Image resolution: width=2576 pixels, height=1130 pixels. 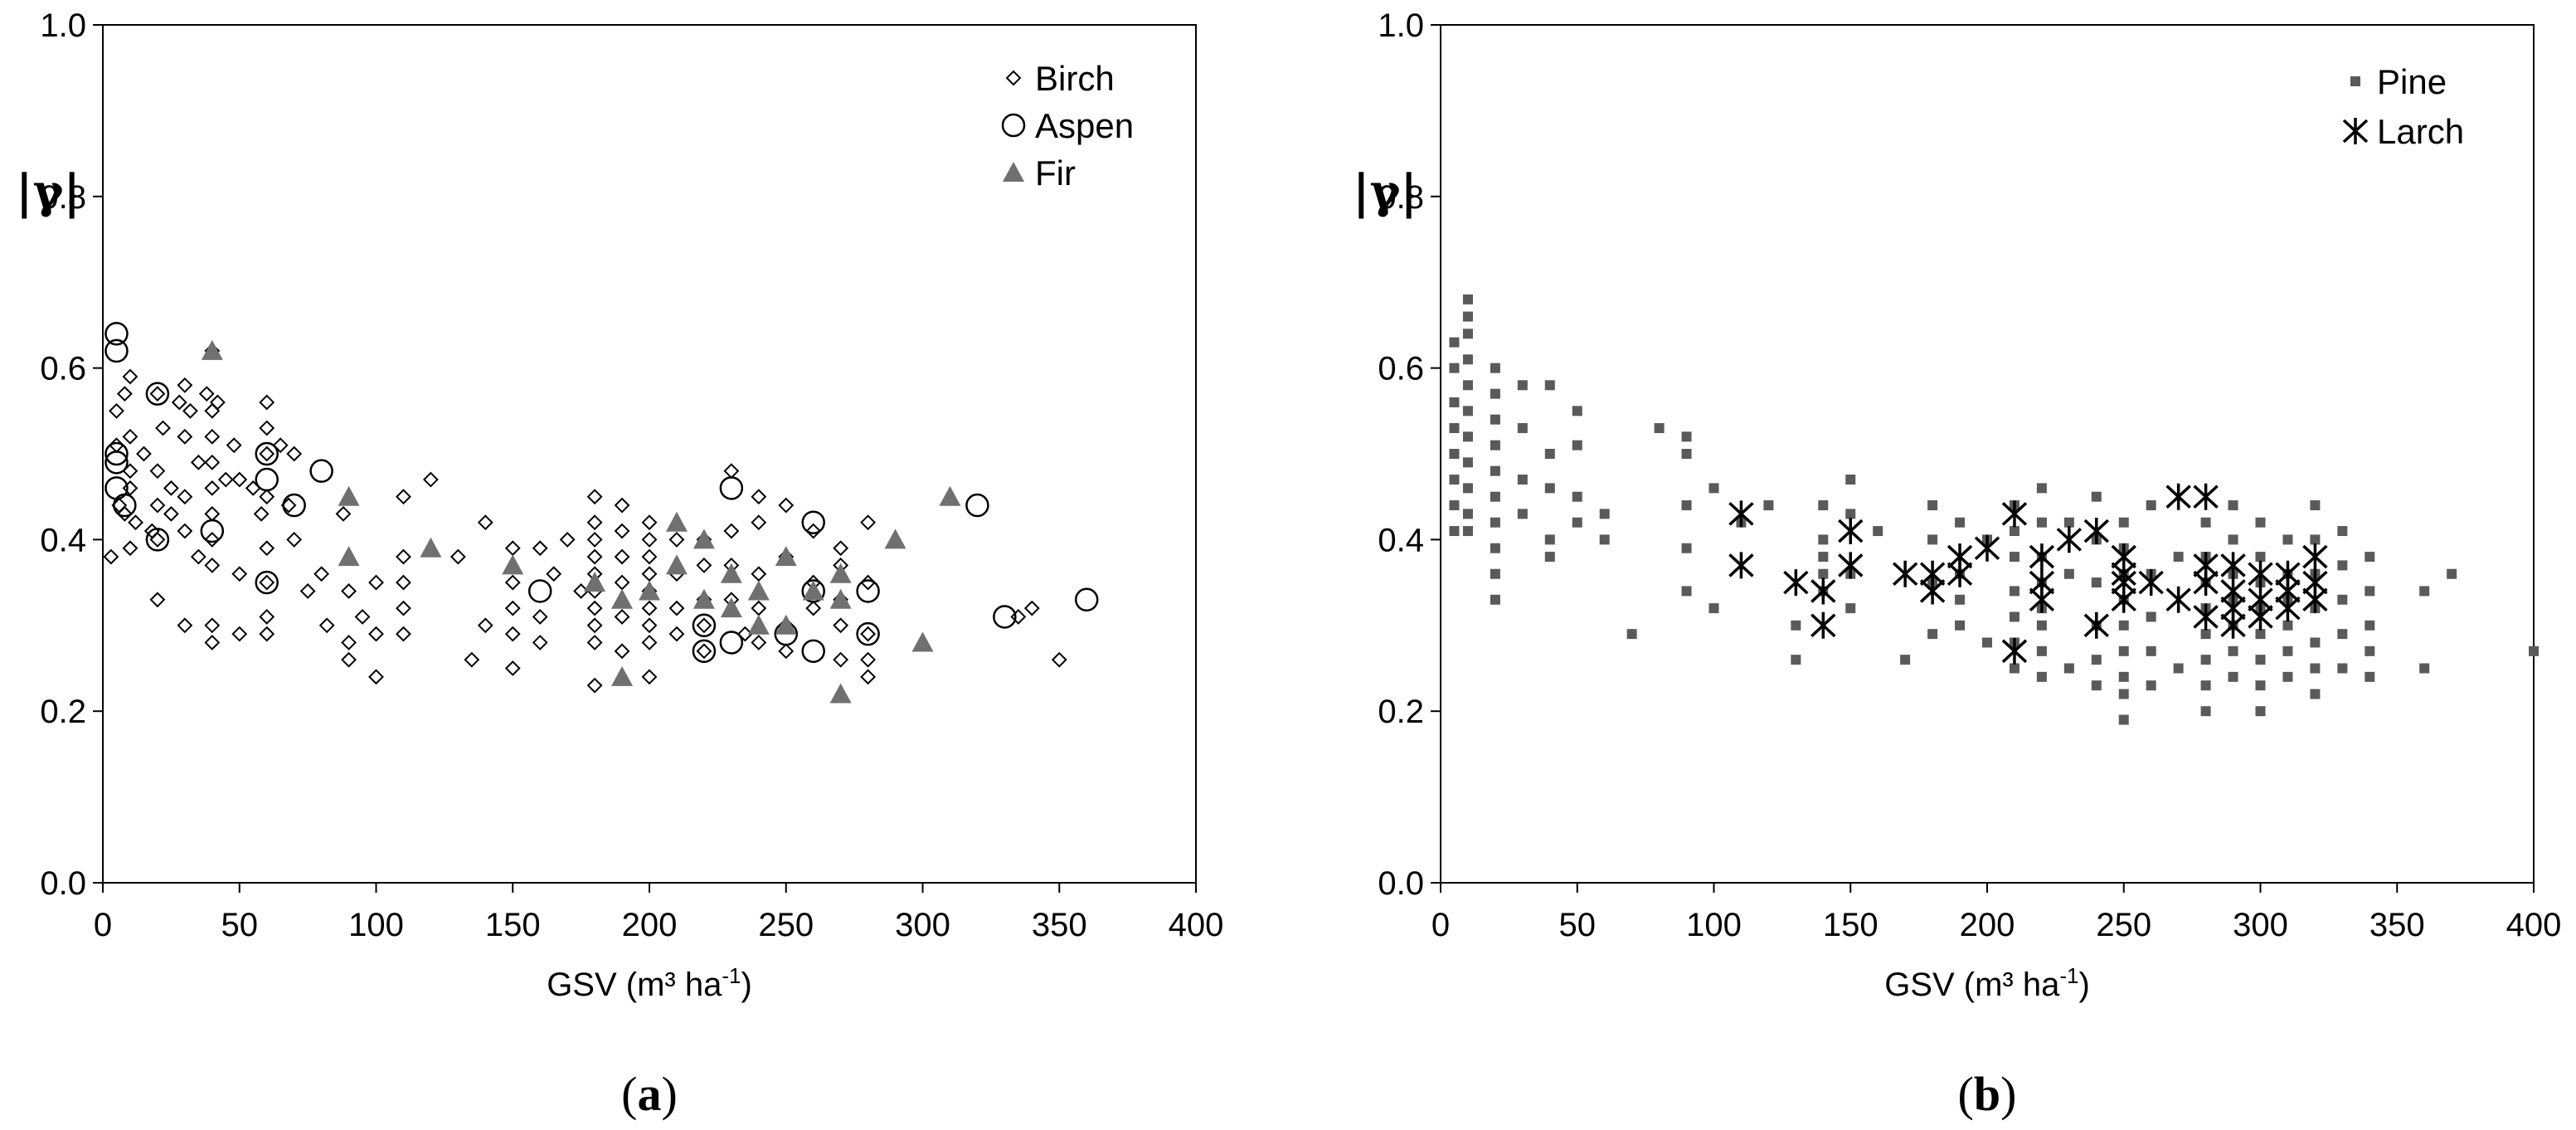 What do you see at coordinates (2421, 131) in the screenshot?
I see `panel-b-legend-larch-label: Larch` at bounding box center [2421, 131].